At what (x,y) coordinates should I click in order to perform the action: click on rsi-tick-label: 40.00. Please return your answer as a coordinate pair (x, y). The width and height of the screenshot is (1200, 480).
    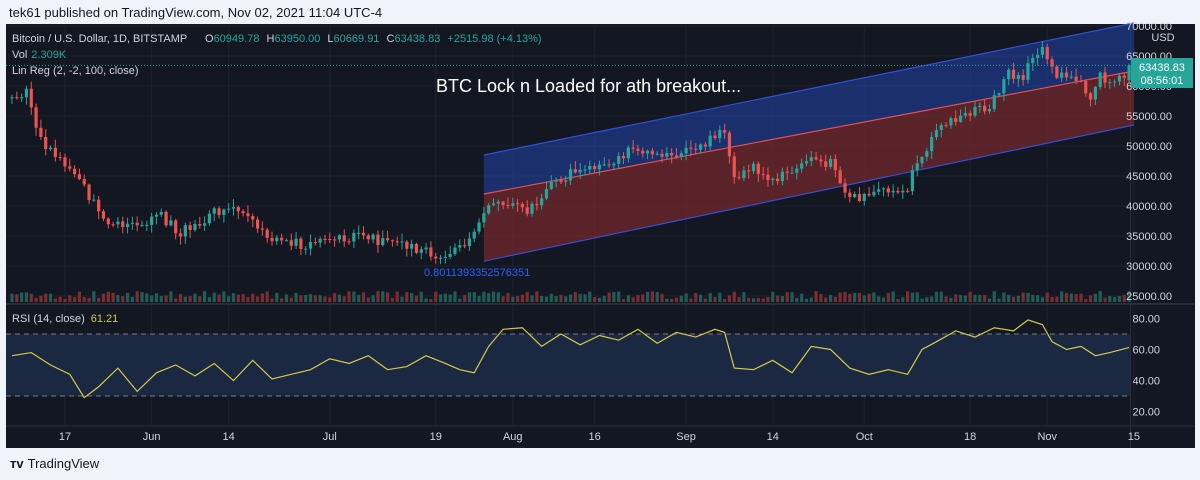
    Looking at the image, I should click on (1146, 382).